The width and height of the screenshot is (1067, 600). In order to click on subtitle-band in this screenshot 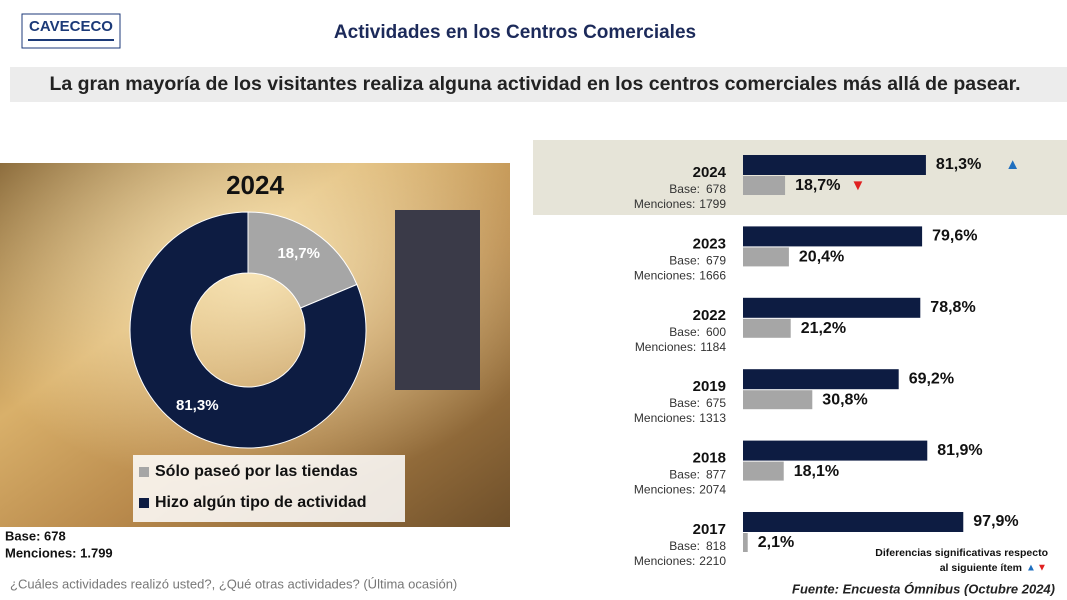, I will do `click(538, 84)`.